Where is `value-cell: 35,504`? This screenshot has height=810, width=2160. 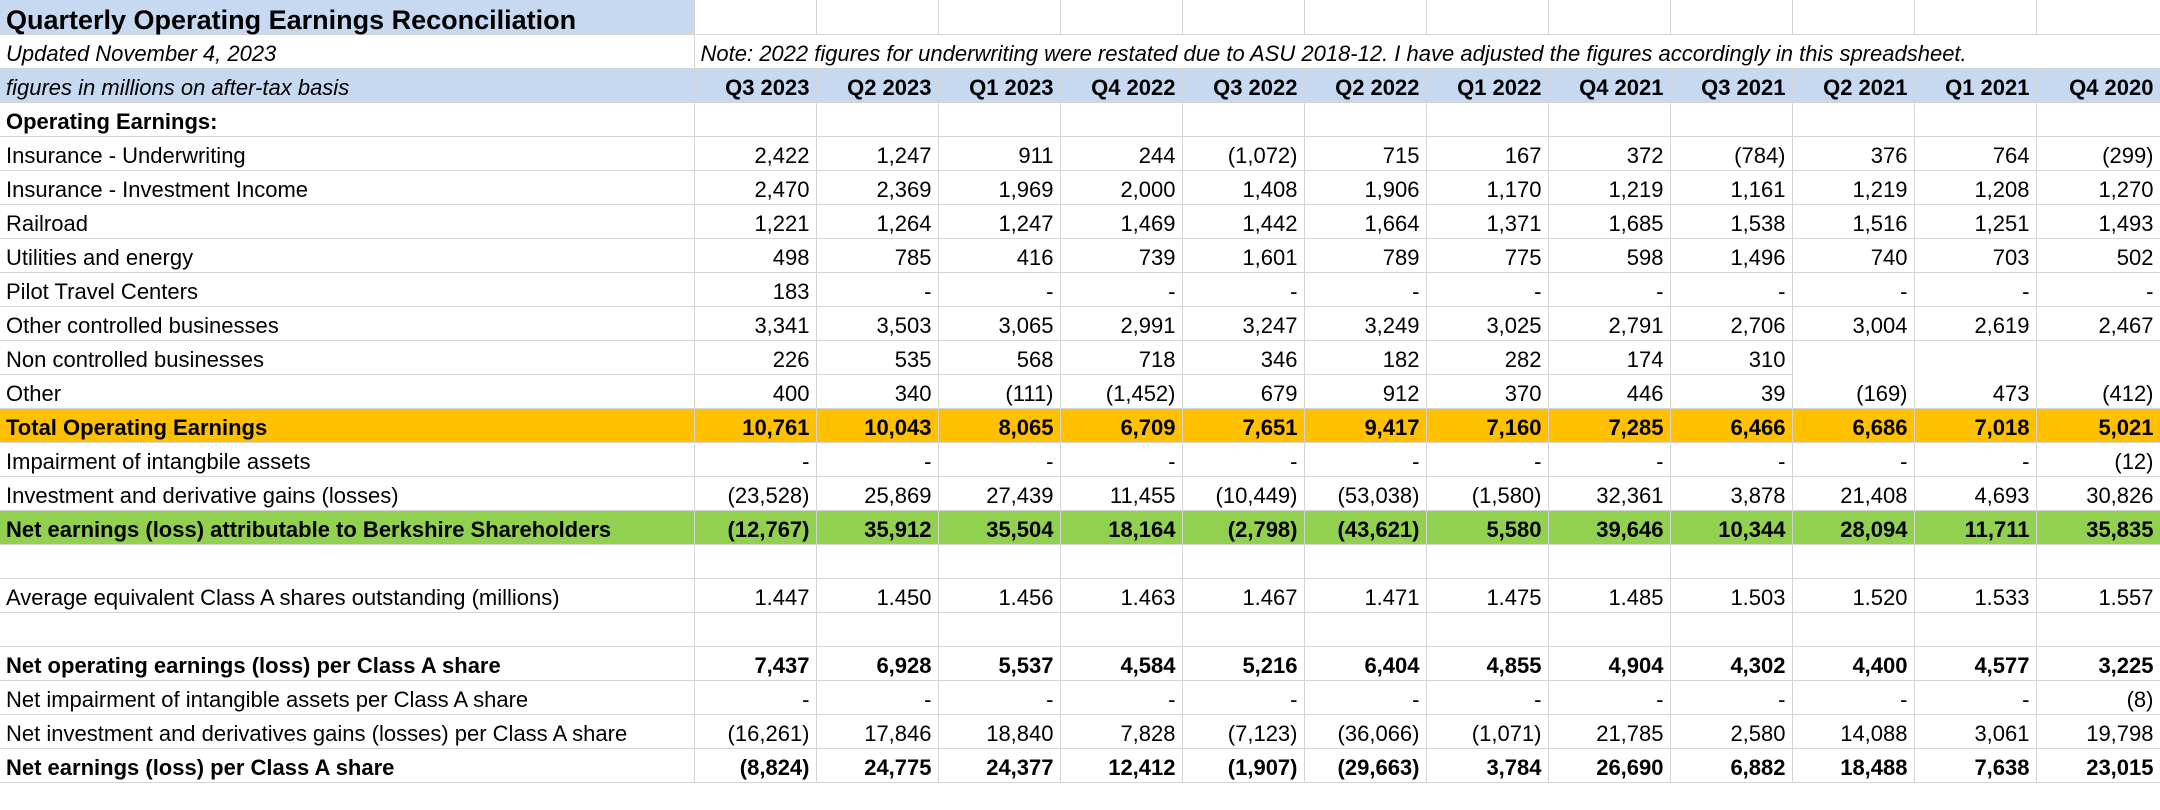
value-cell: 35,504 is located at coordinates (999, 527).